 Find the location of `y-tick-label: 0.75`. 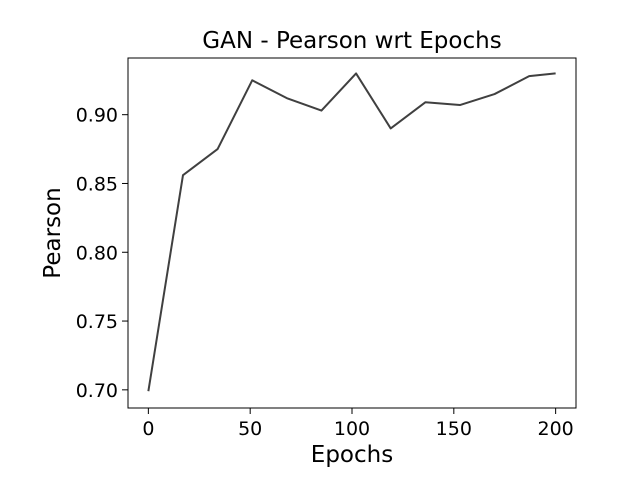

y-tick-label: 0.75 is located at coordinates (97, 322).